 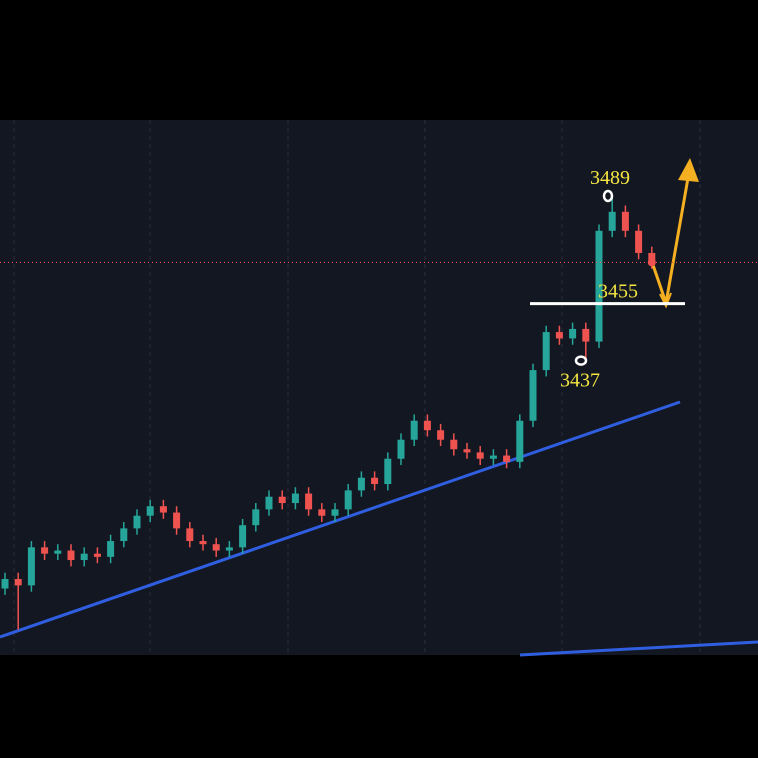 I want to click on level-label: 3455, so click(x=618, y=292).